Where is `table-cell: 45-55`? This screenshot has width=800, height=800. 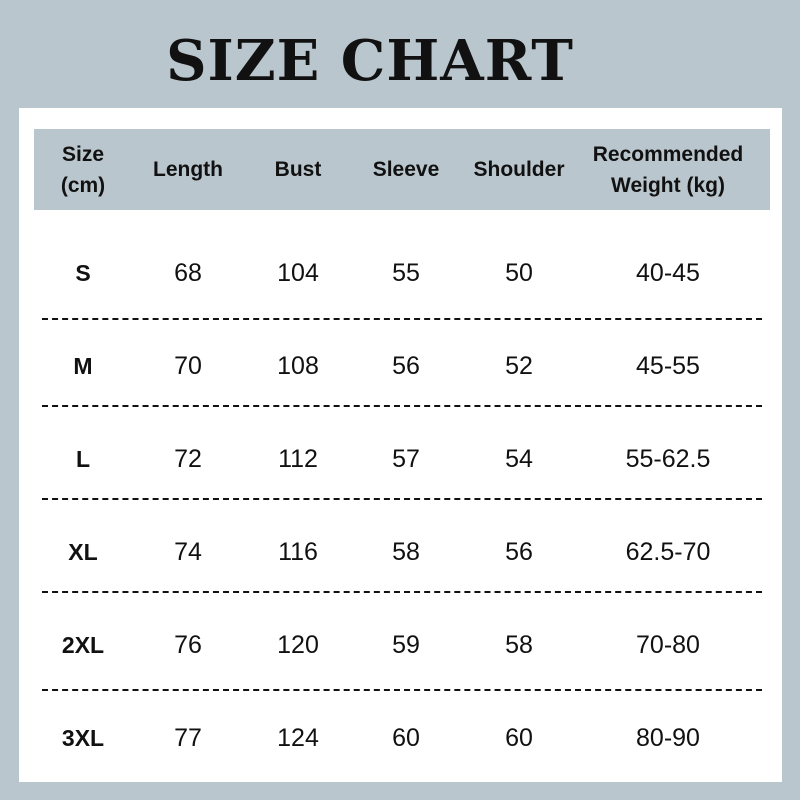
table-cell: 45-55 is located at coordinates (668, 365).